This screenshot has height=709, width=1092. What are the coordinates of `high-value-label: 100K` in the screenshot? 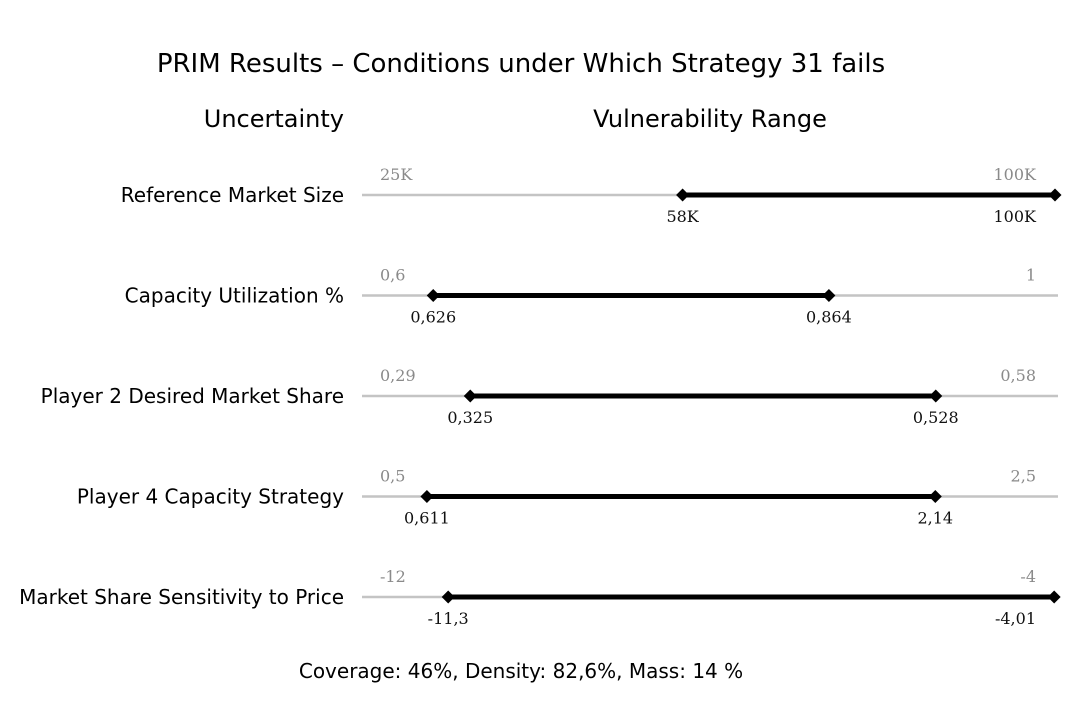 It's located at (1016, 216).